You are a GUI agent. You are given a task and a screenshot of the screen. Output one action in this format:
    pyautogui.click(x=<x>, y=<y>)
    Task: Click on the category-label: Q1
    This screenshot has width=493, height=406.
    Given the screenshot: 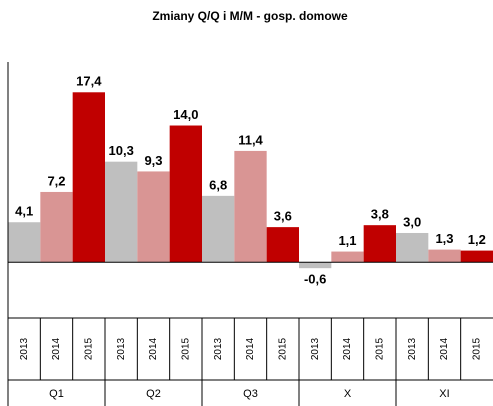 What is the action you would take?
    pyautogui.click(x=56, y=394)
    